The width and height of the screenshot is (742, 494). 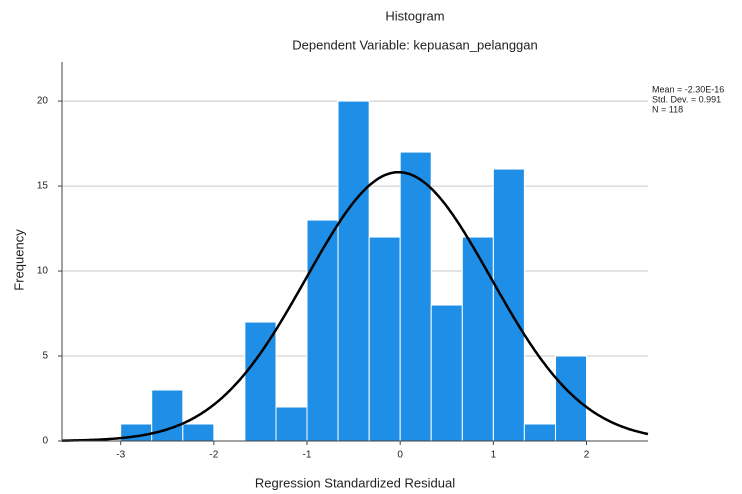 What do you see at coordinates (414, 15) in the screenshot?
I see `chart-title: Histogram` at bounding box center [414, 15].